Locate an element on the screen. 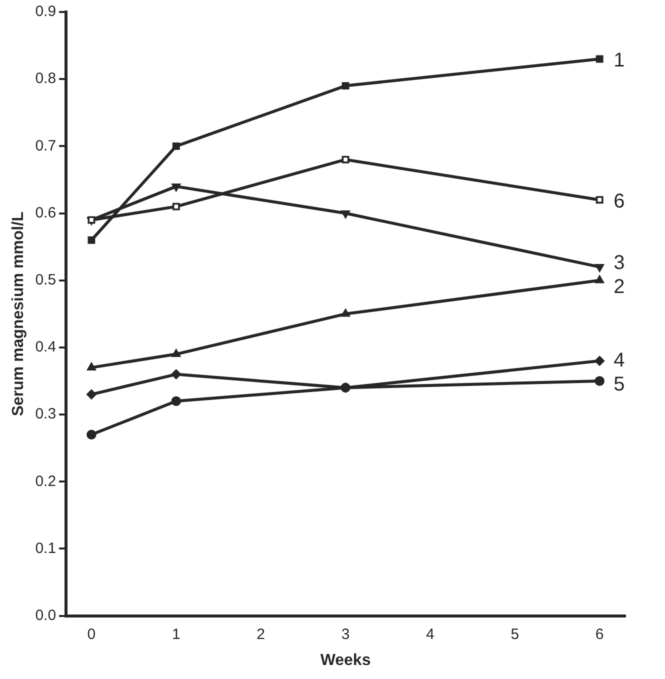 Image resolution: width=665 pixels, height=679 pixels. y-tick-label: 0.8 is located at coordinates (45, 79).